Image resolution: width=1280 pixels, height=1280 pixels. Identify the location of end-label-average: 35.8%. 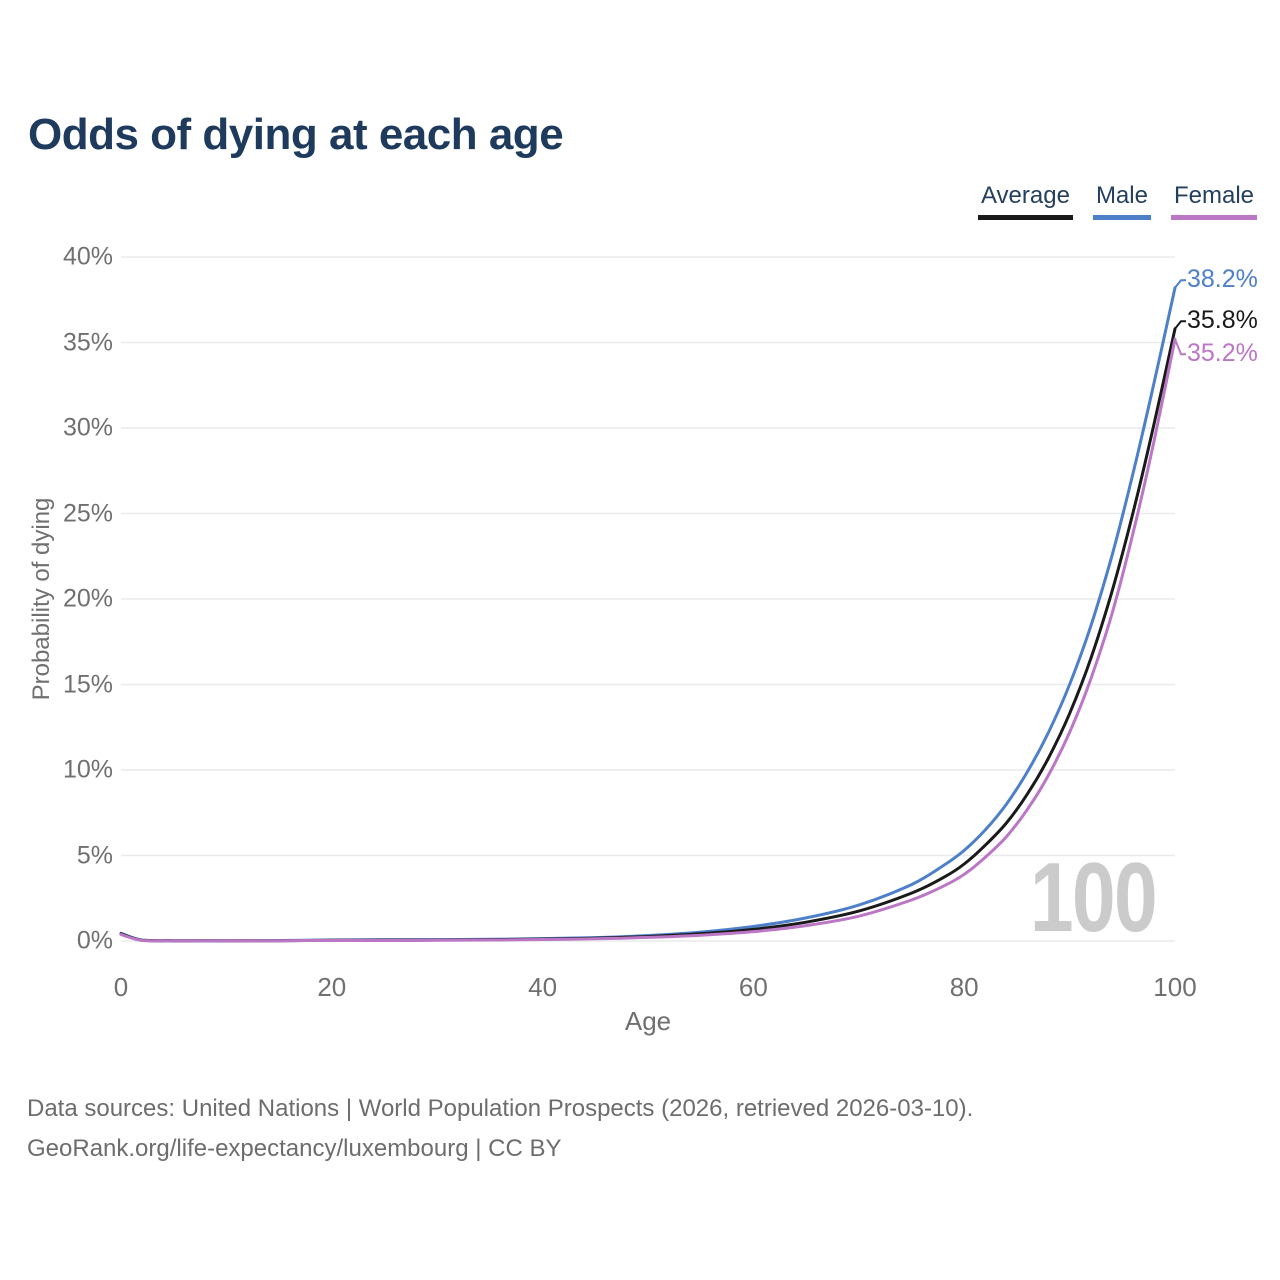
(1222, 320).